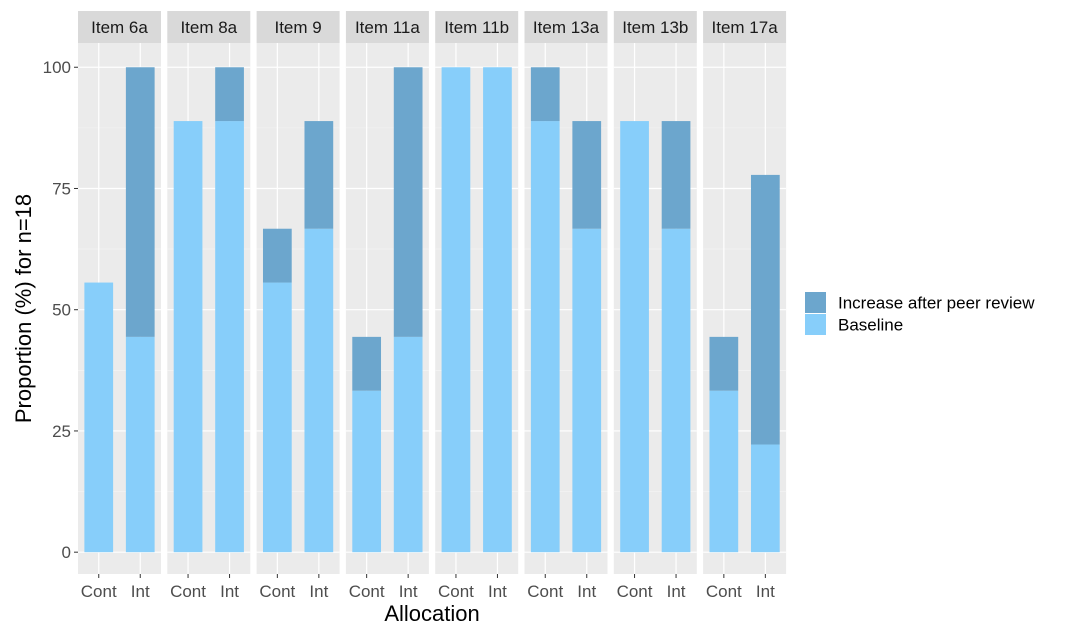 This screenshot has width=1074, height=628. What do you see at coordinates (870, 325) in the screenshot?
I see `legend-label: Baseline` at bounding box center [870, 325].